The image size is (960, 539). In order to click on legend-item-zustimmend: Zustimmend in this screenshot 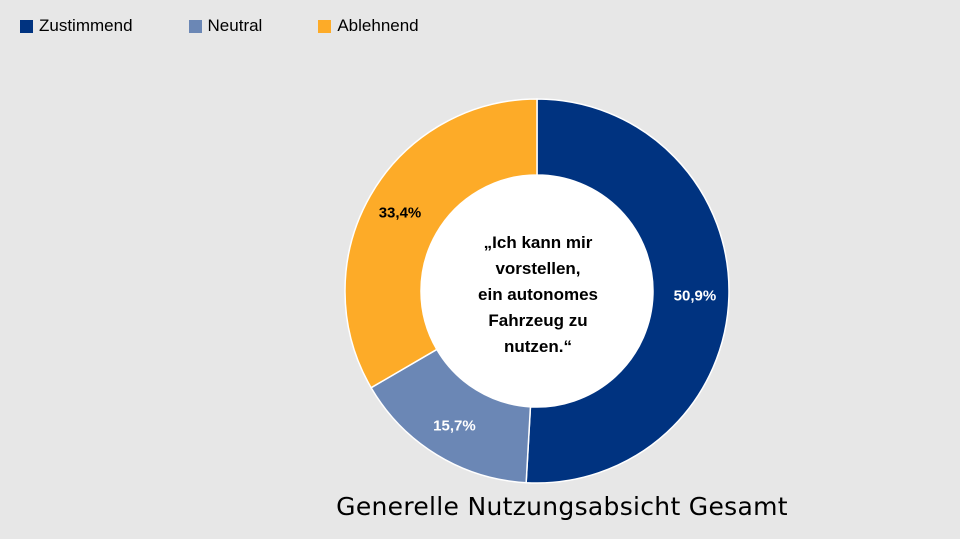, I will do `click(76, 26)`.